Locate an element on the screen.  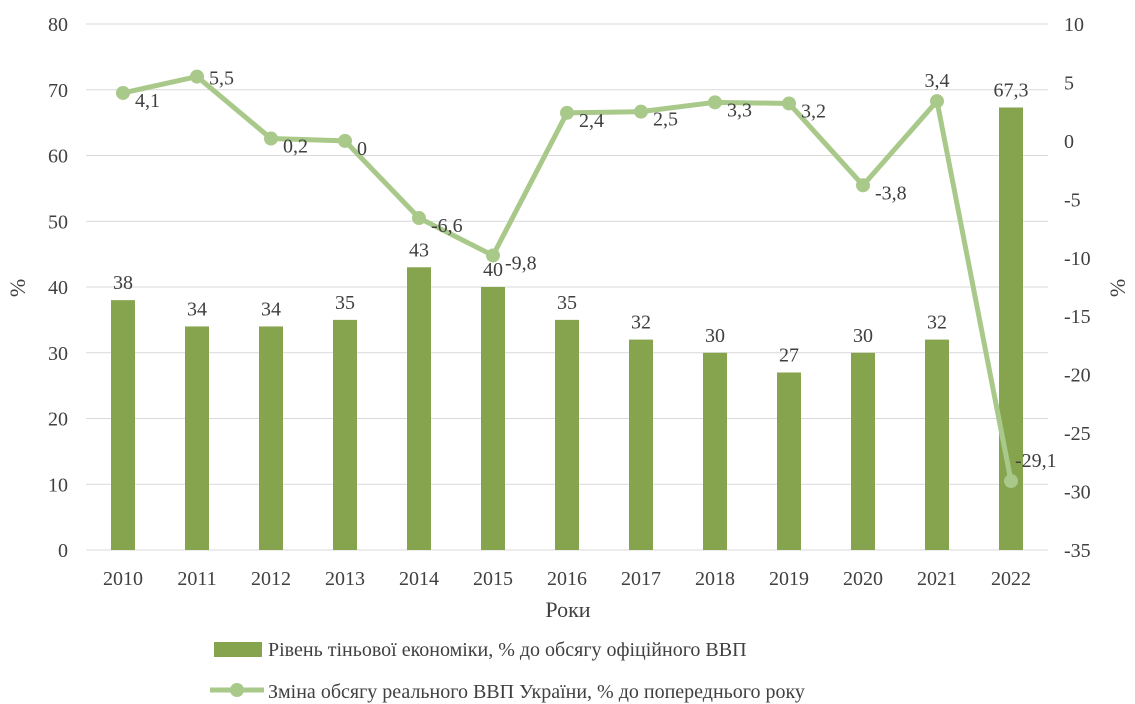
x-tick-label: 2010 is located at coordinates (123, 579).